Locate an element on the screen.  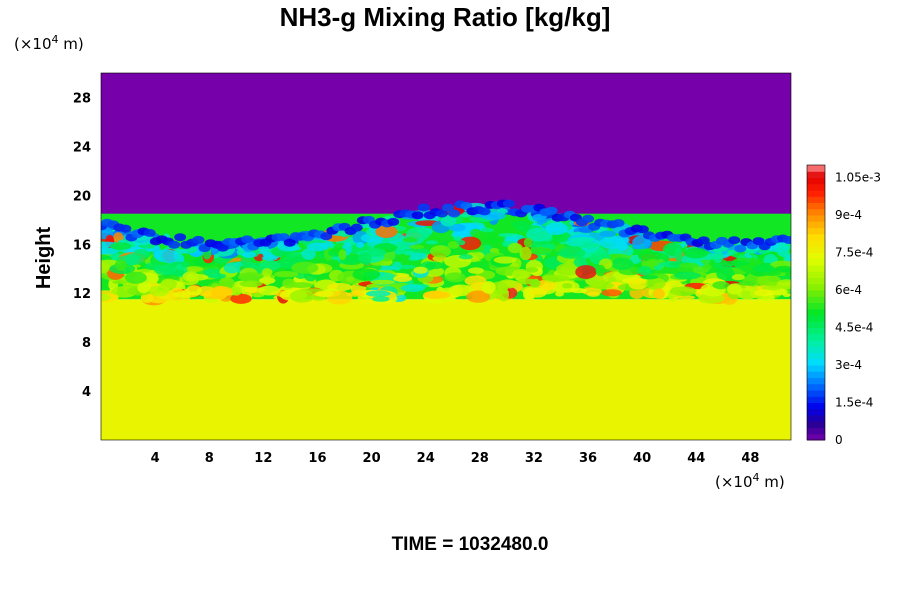
x-tick-label: 40 is located at coordinates (642, 458).